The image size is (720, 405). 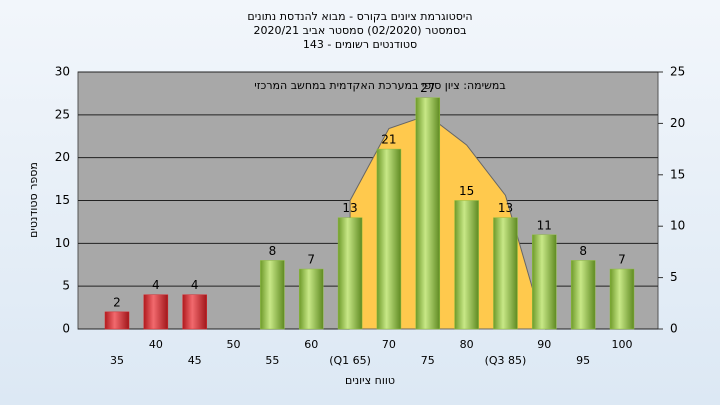 What do you see at coordinates (370, 380) in the screenshot?
I see `x-axis-label: טווח ציונים` at bounding box center [370, 380].